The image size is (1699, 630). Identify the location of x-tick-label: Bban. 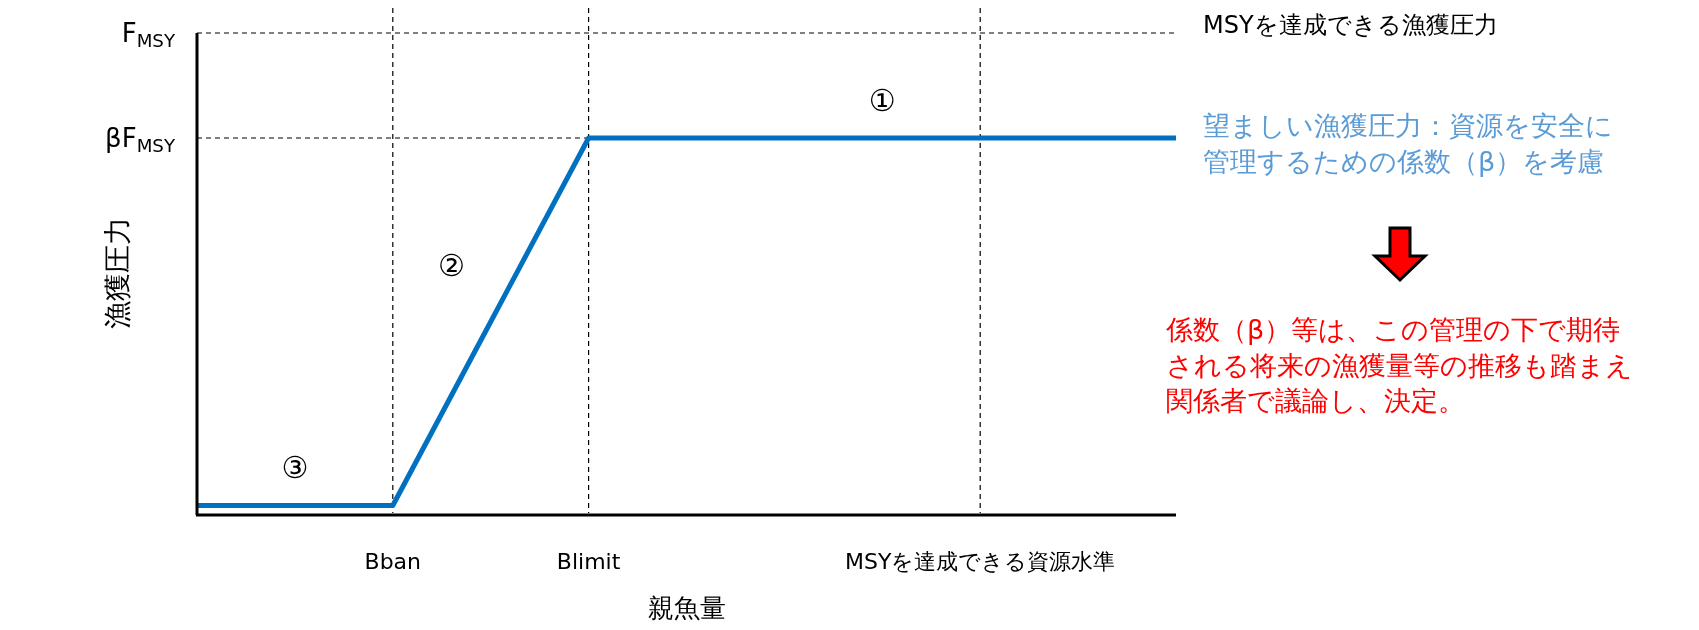
(393, 561).